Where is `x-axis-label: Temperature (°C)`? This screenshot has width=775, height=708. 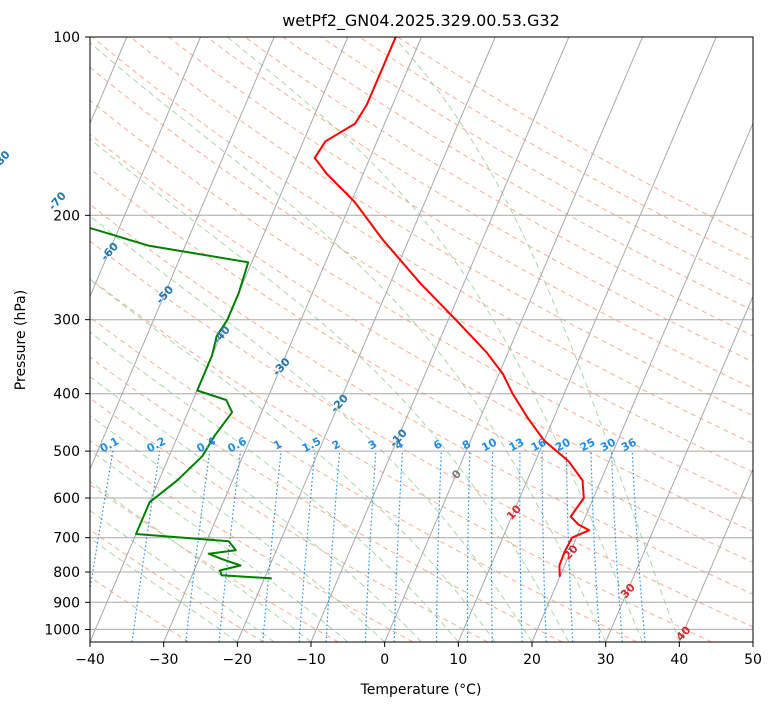 x-axis-label: Temperature (°C) is located at coordinates (421, 690).